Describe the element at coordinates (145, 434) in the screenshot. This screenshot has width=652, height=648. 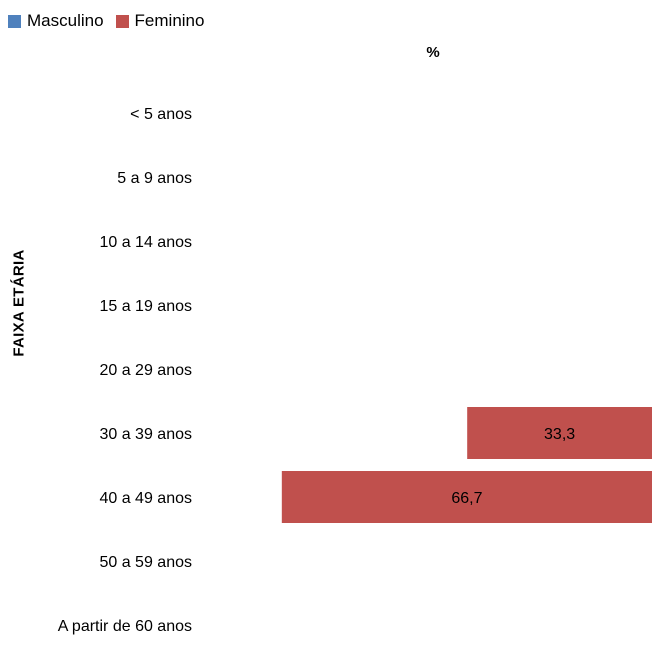
I see `category-label: 30 a 39 anos` at that location.